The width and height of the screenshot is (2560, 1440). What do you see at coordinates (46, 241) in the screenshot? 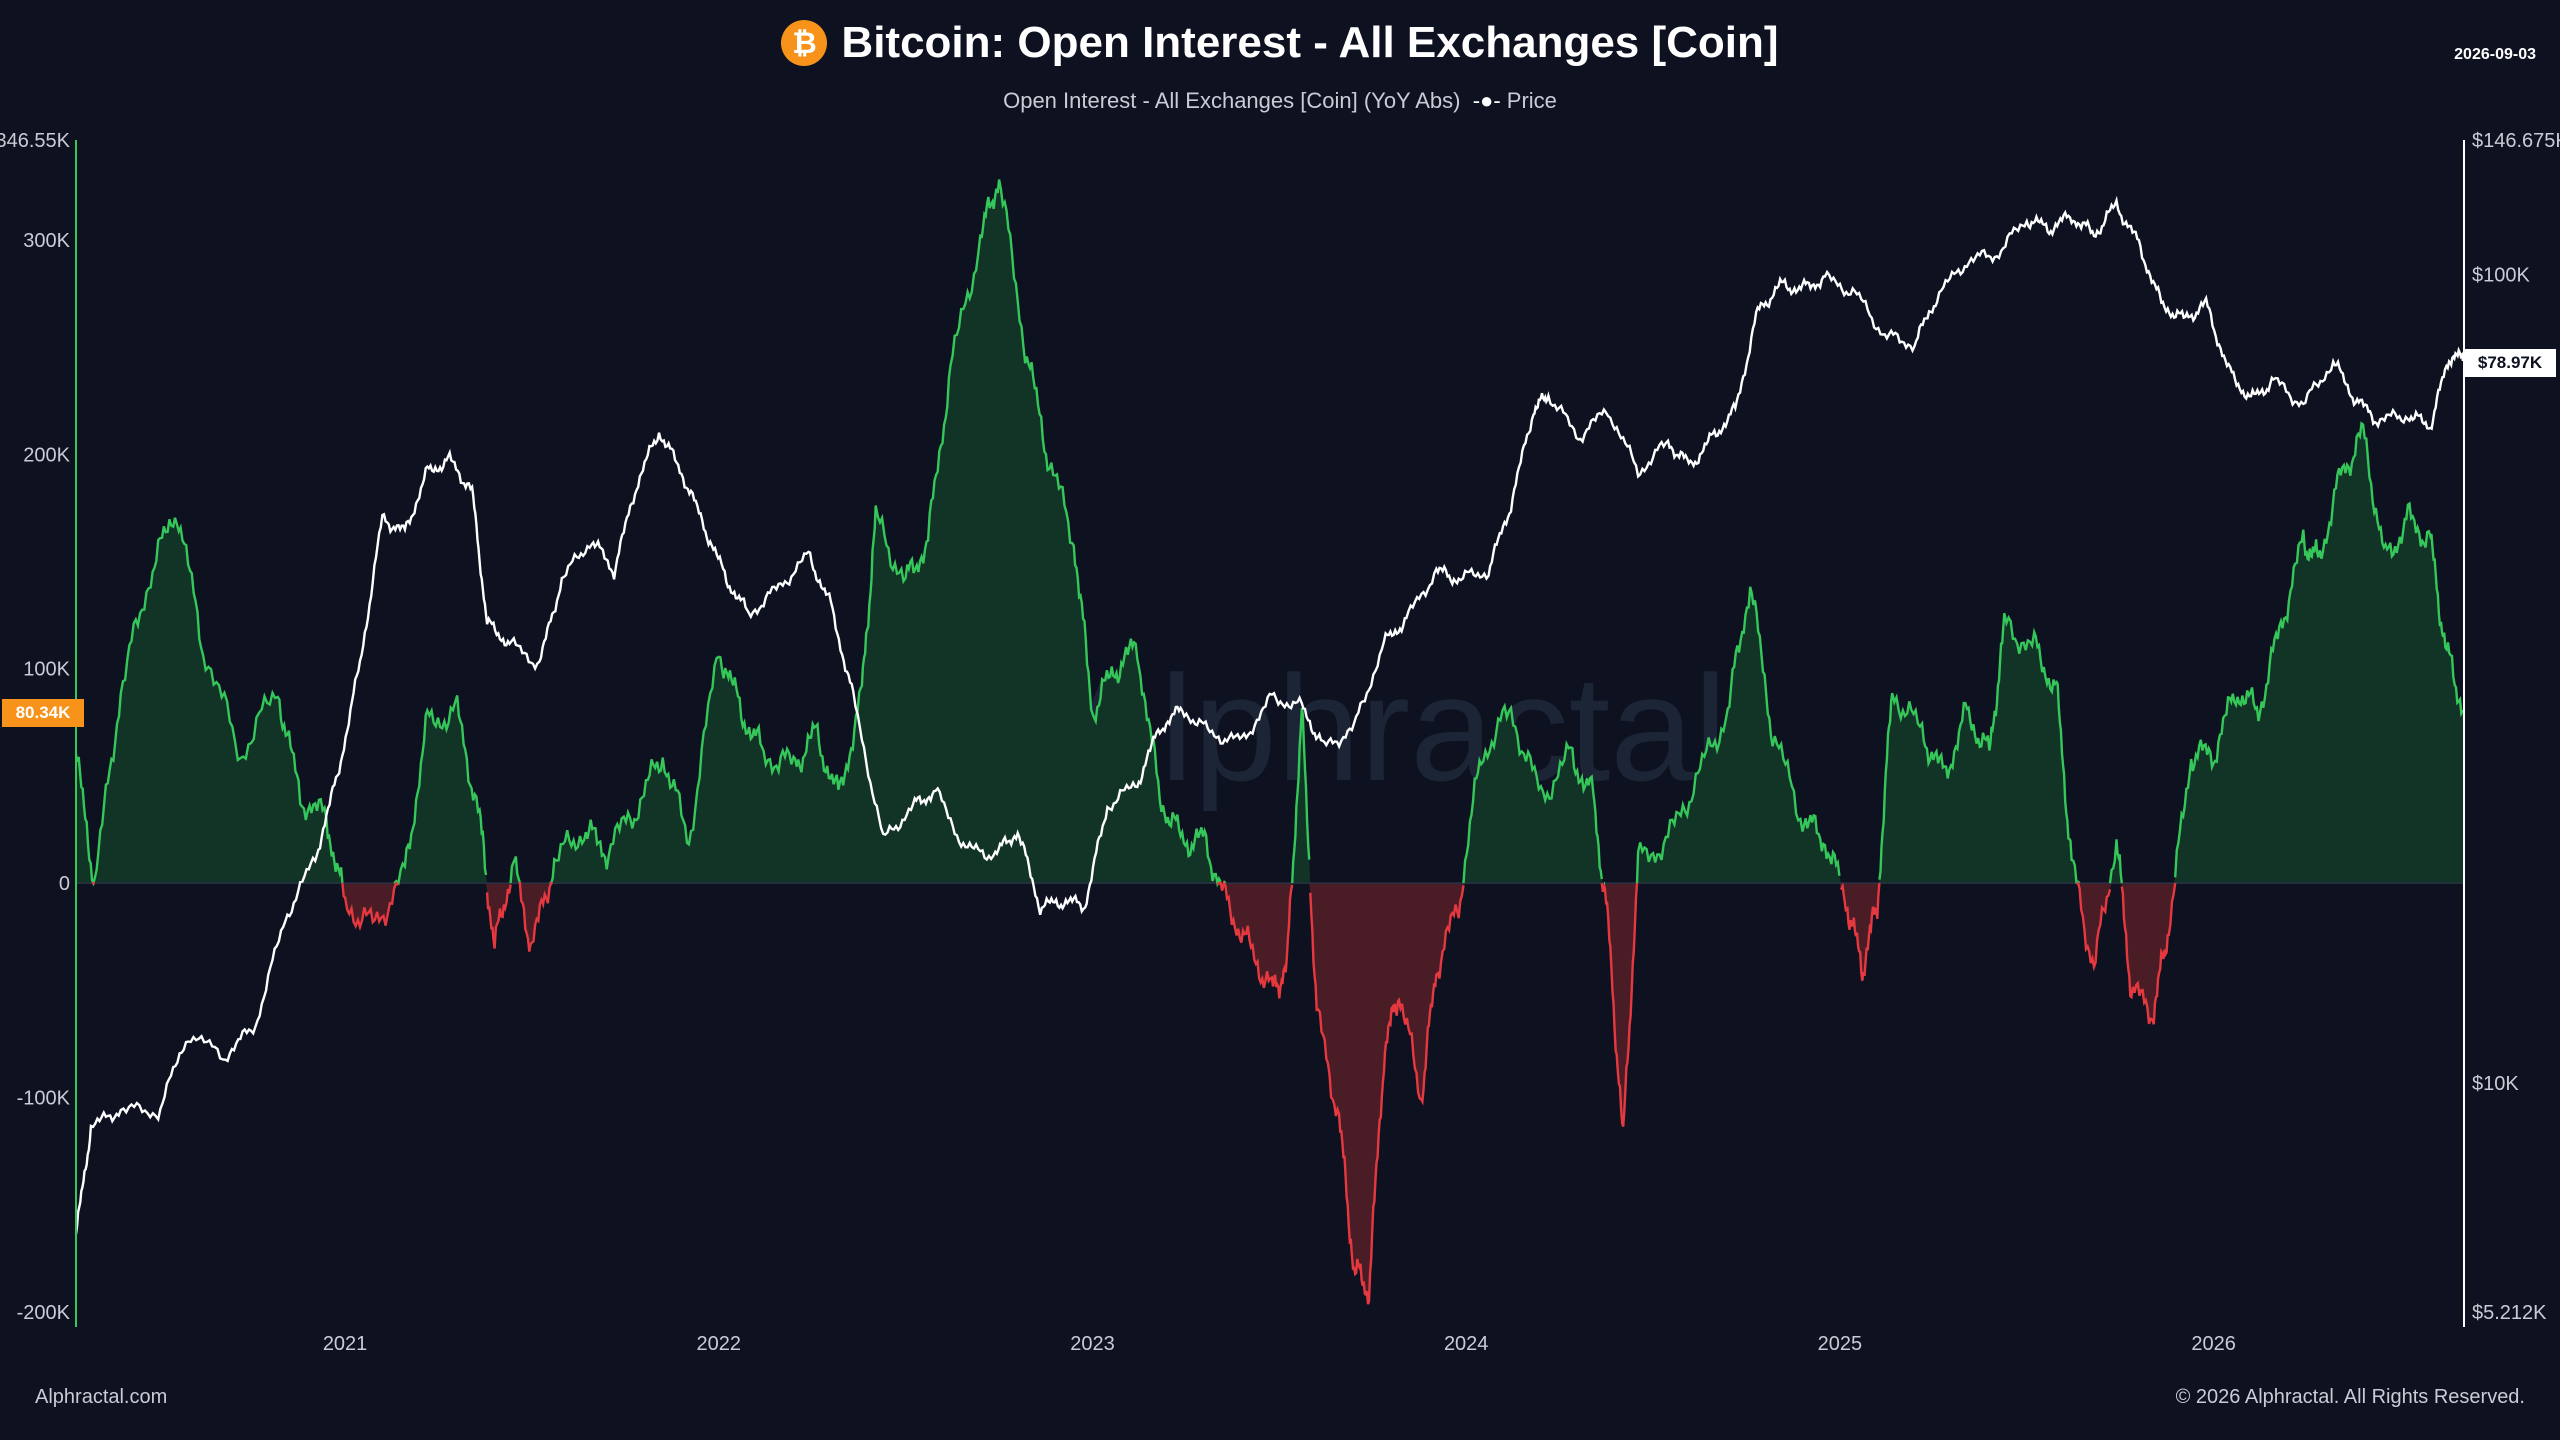
I see `left-tick-label: 300K` at bounding box center [46, 241].